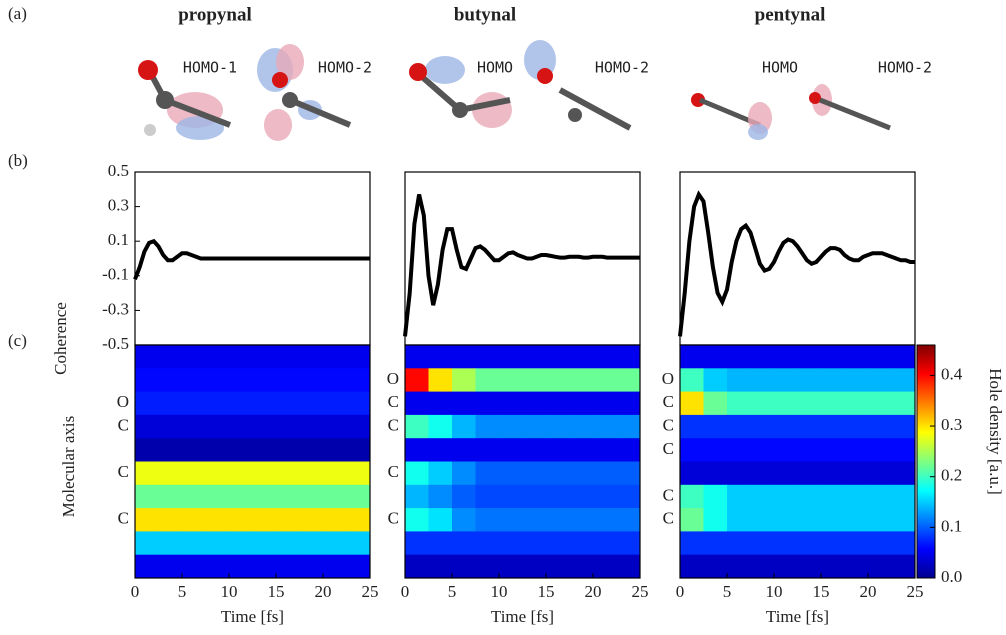 This screenshot has width=1006, height=635. I want to click on x-tick-label: 5, so click(727, 591).